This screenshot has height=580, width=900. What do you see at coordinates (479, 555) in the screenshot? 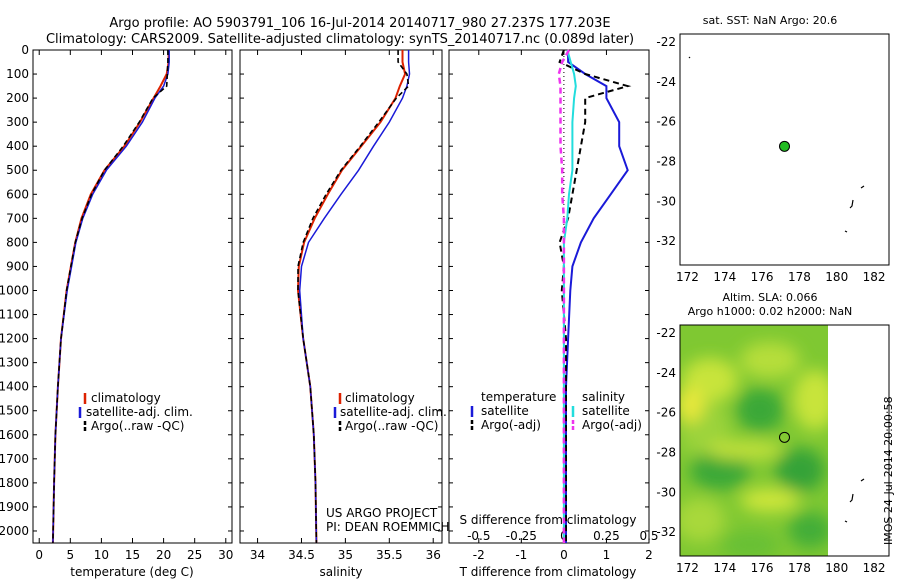
I see `x-tick-label: -2` at bounding box center [479, 555].